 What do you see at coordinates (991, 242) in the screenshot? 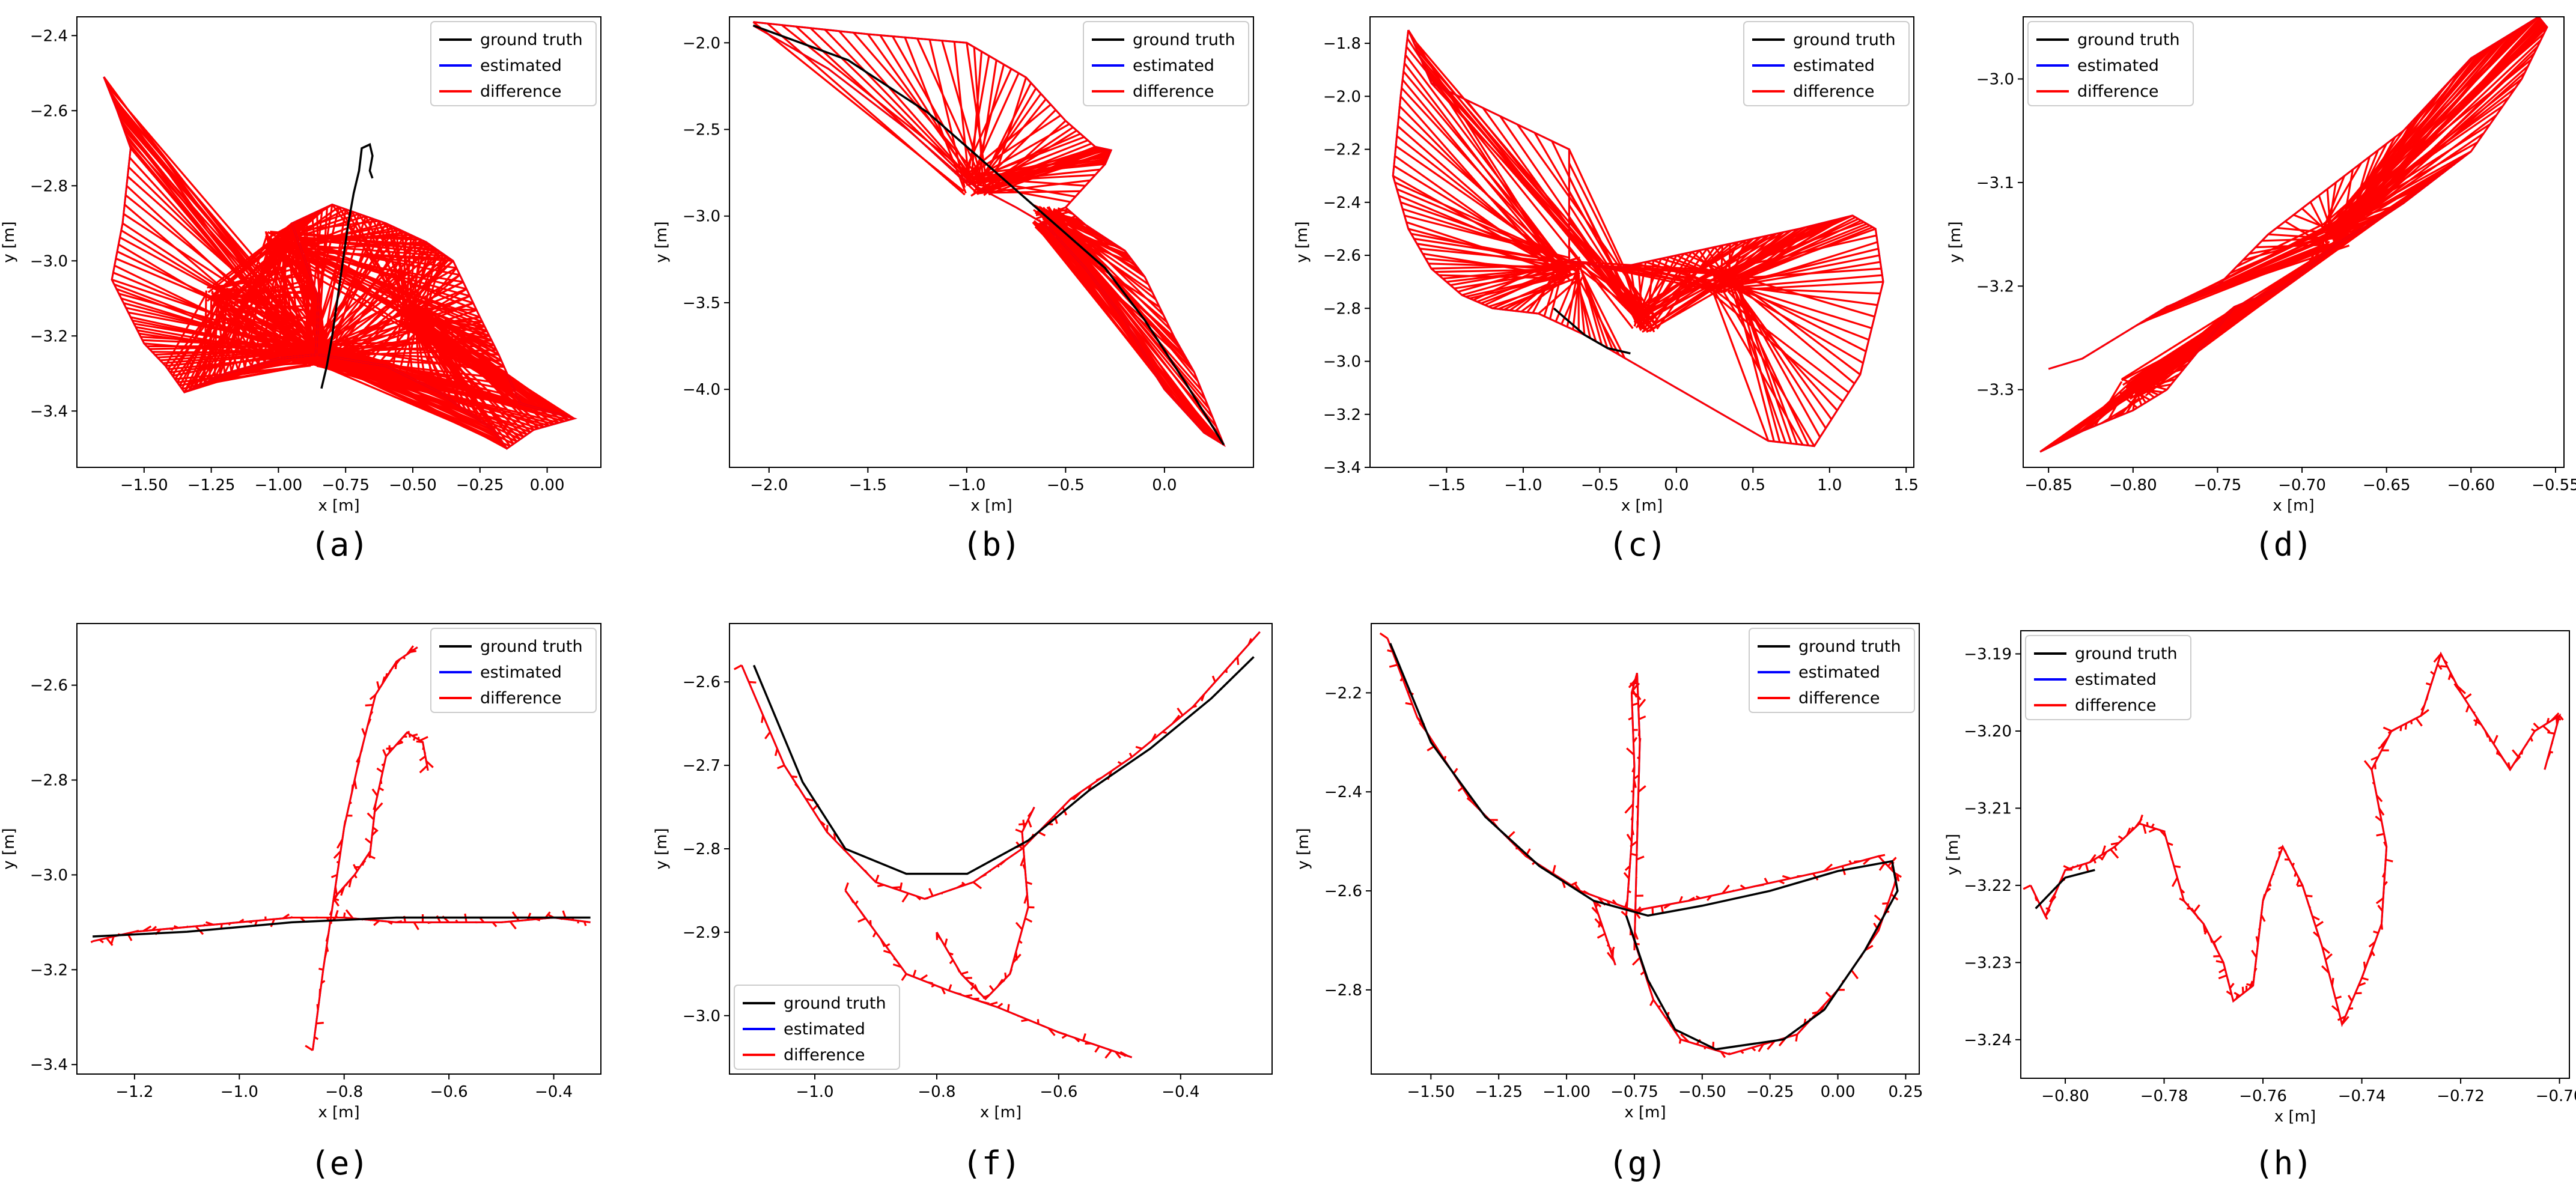
I see `axes-frame-b` at bounding box center [991, 242].